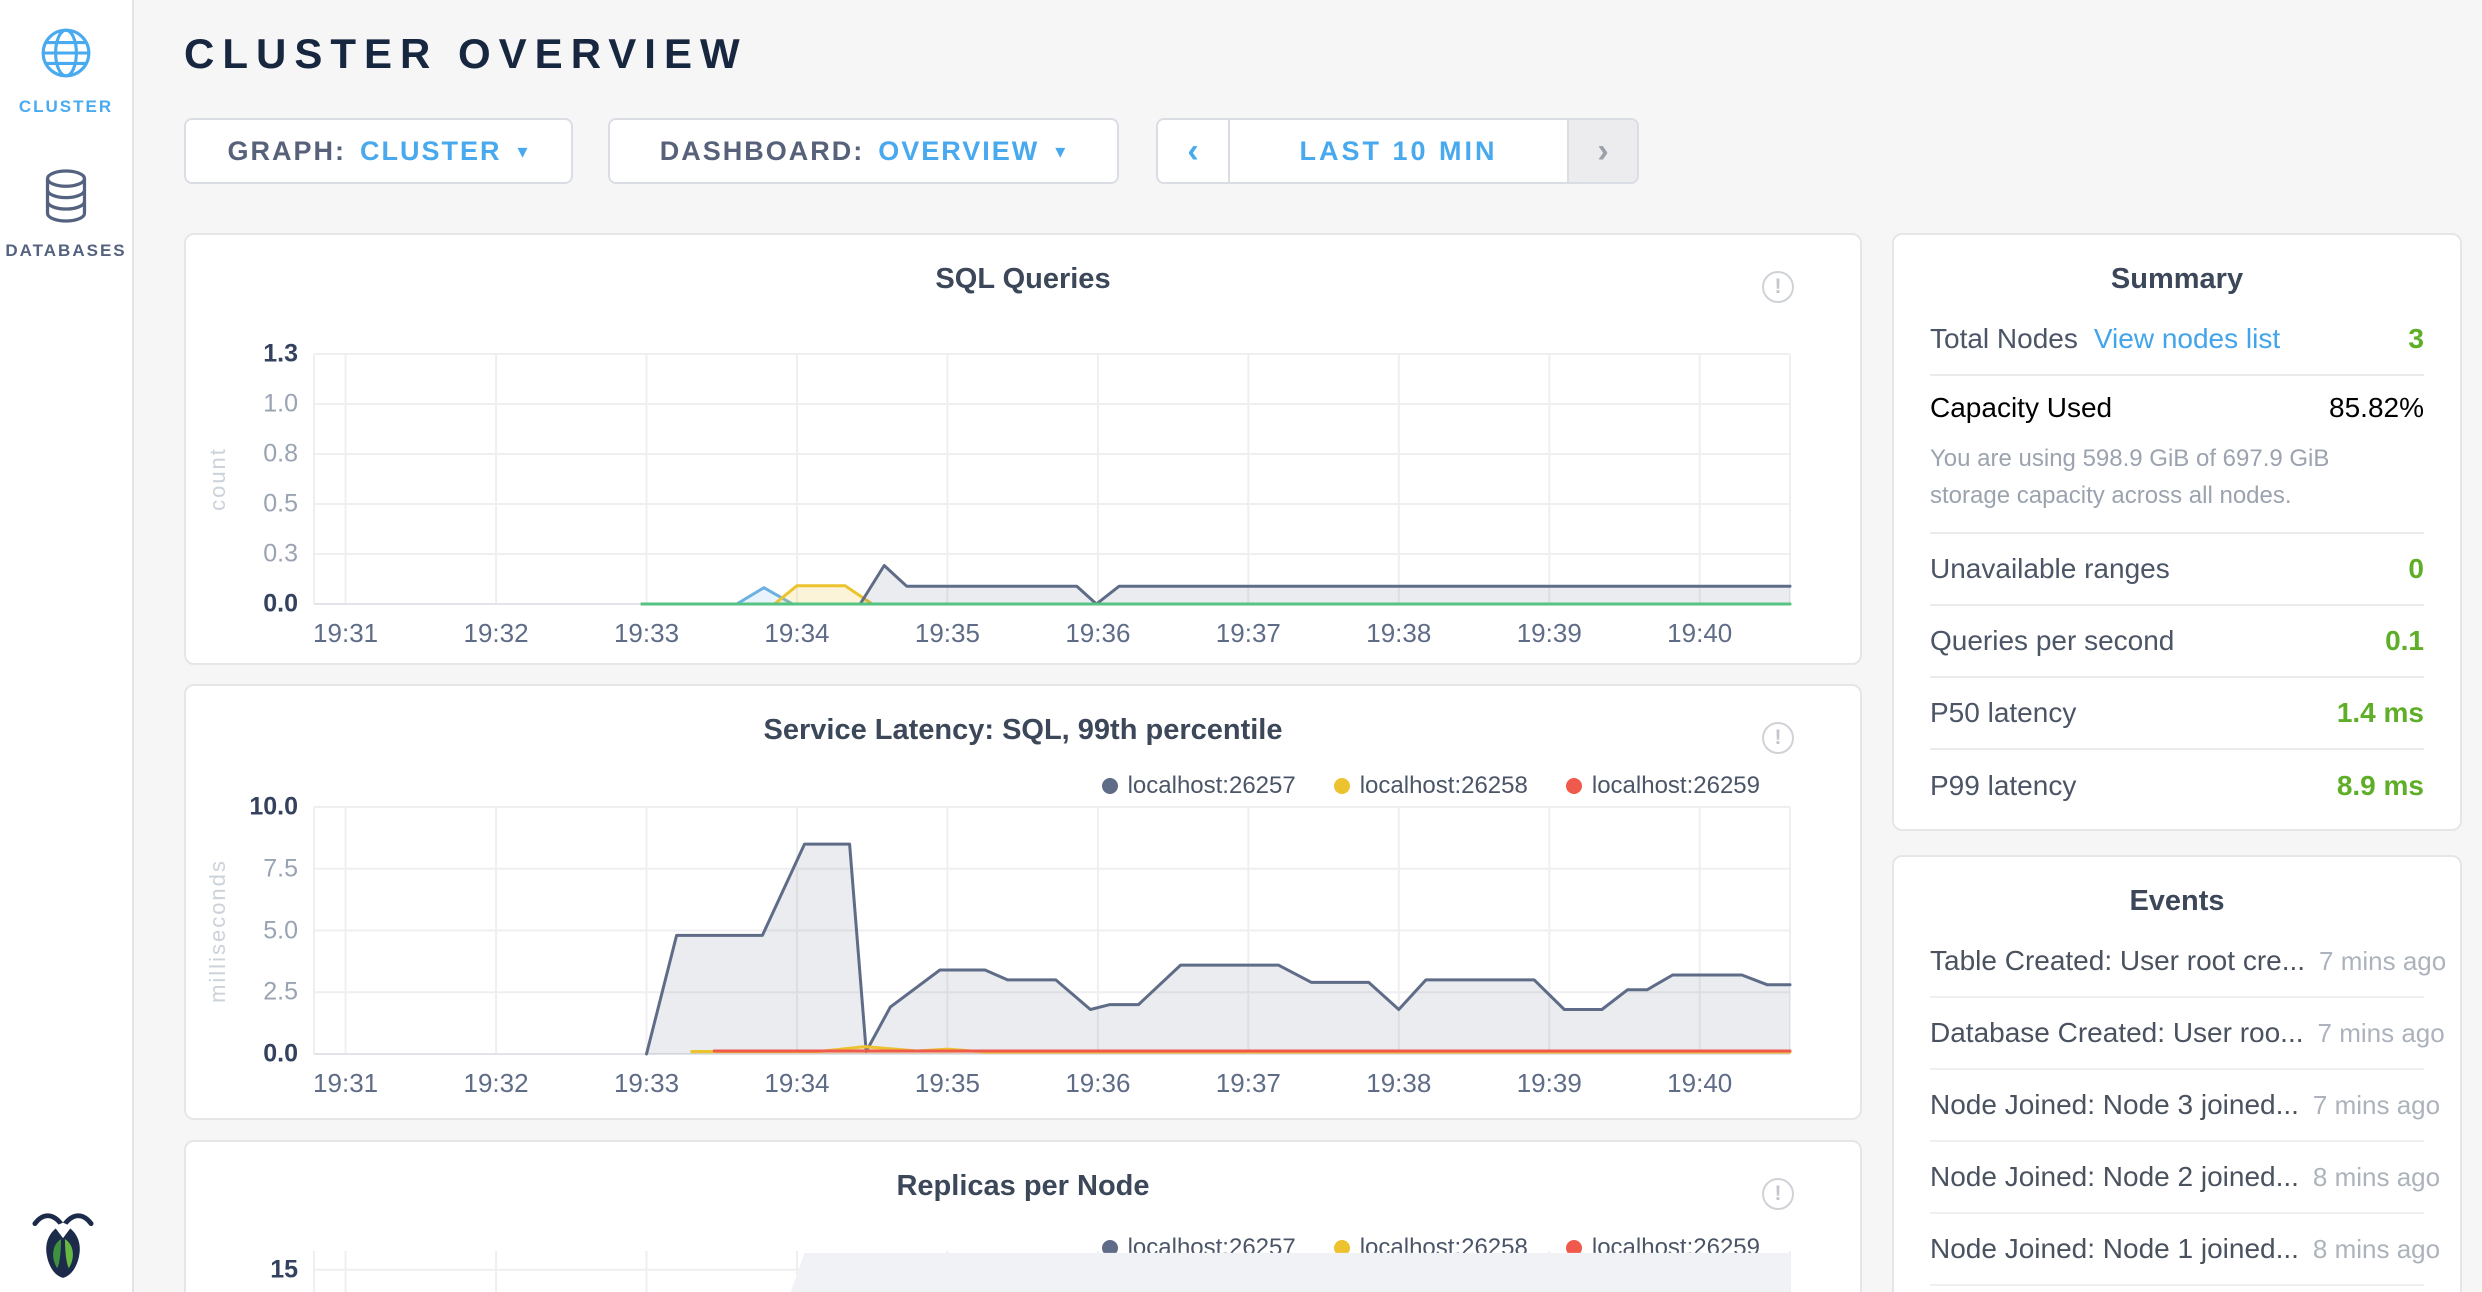 Image resolution: width=2482 pixels, height=1292 pixels. I want to click on legend-item: localhost:26257, so click(1198, 786).